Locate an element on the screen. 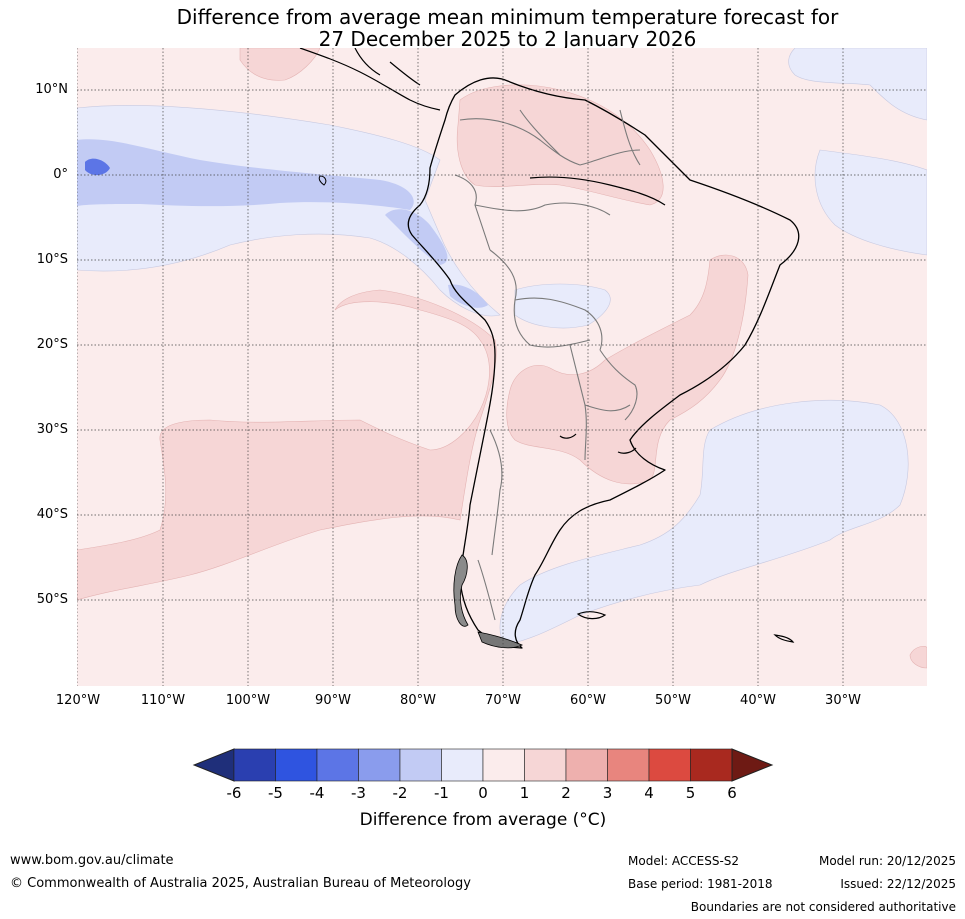 The height and width of the screenshot is (919, 965). anomaly-region-galapagos-cool is located at coordinates (97, 167).